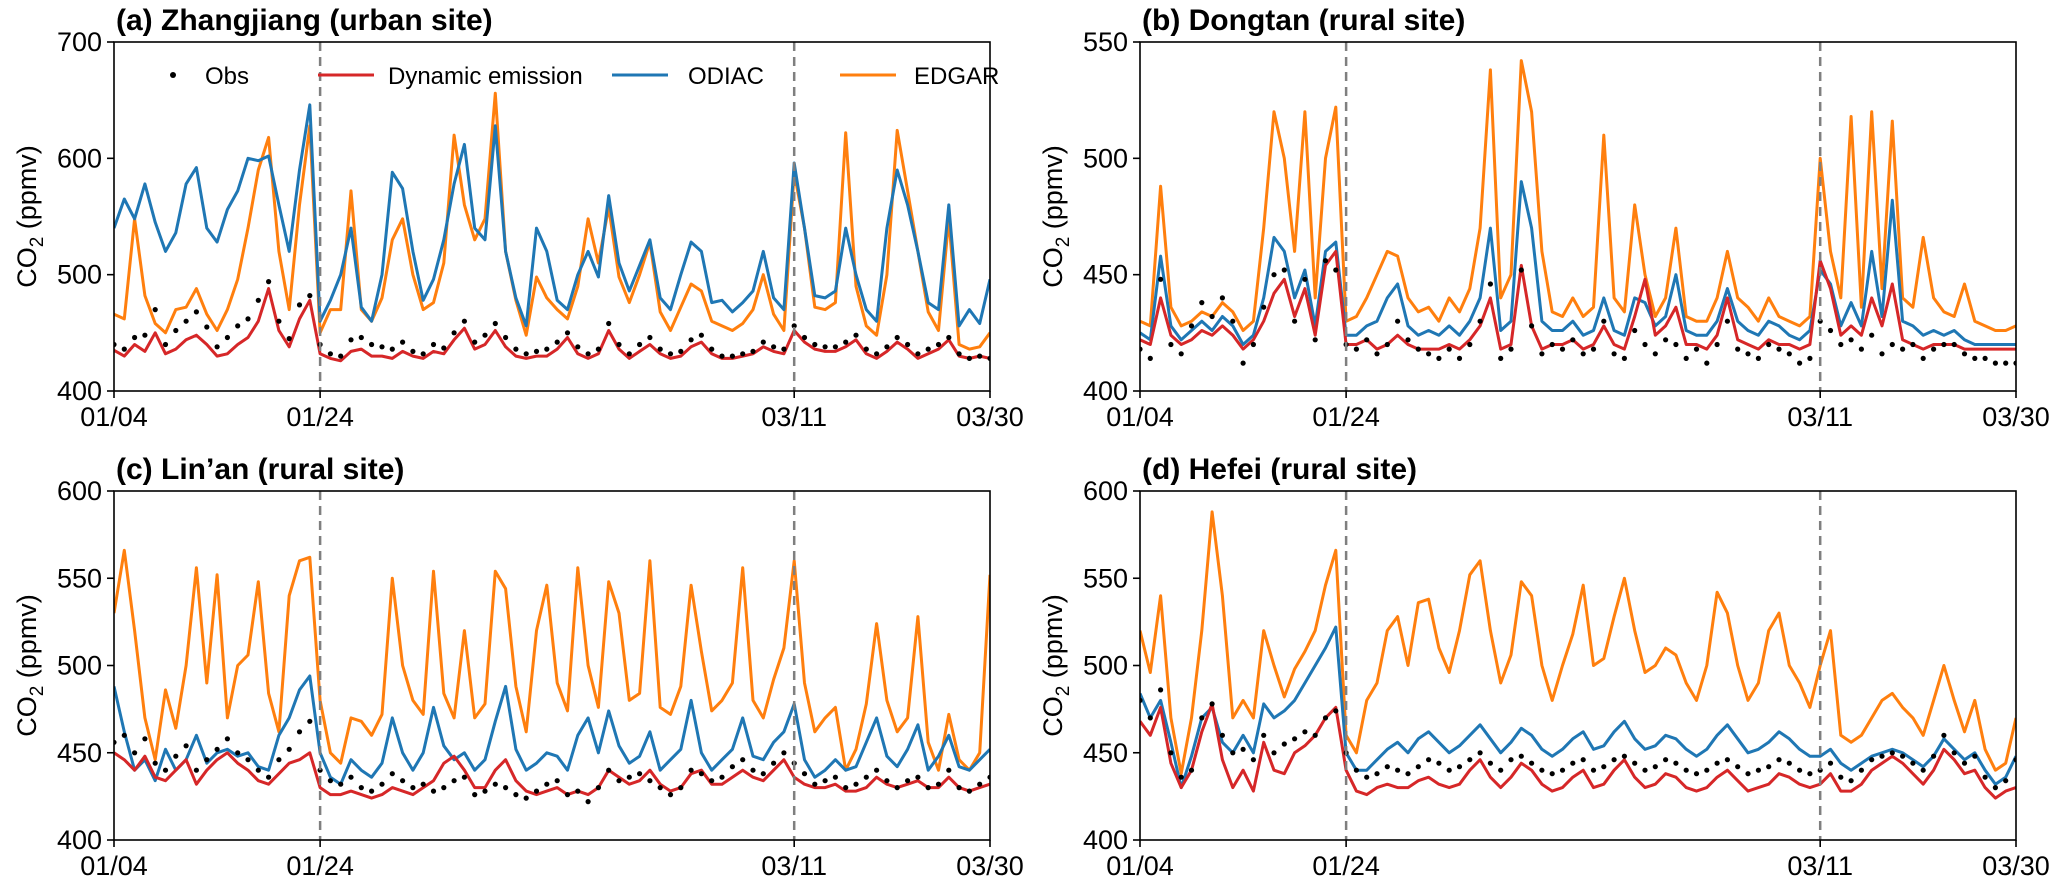 Image resolution: width=2059 pixels, height=880 pixels. Describe the element at coordinates (1105, 840) in the screenshot. I see `y-tick-label: 400` at that location.